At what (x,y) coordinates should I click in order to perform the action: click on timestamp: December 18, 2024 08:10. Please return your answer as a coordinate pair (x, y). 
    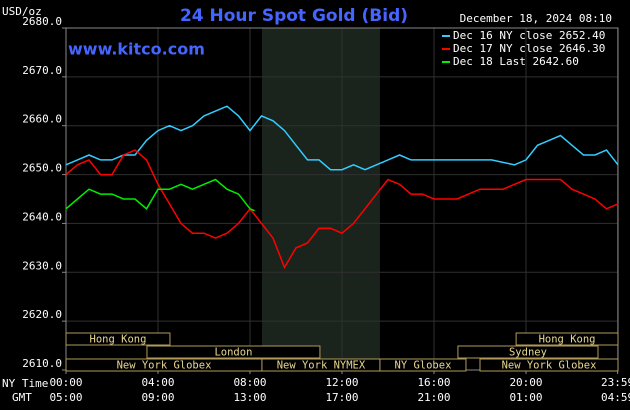
    Looking at the image, I should click on (536, 18).